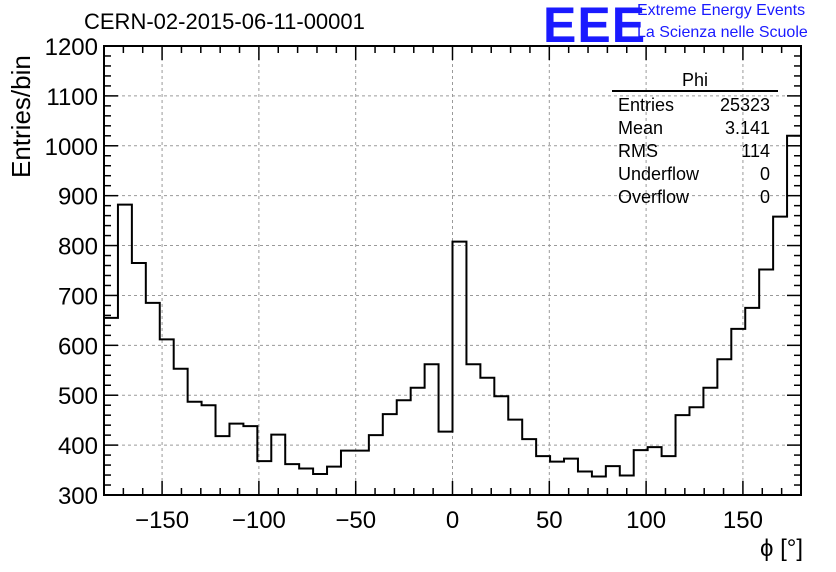 The width and height of the screenshot is (836, 572). What do you see at coordinates (744, 105) in the screenshot?
I see `stats-value: 25323` at bounding box center [744, 105].